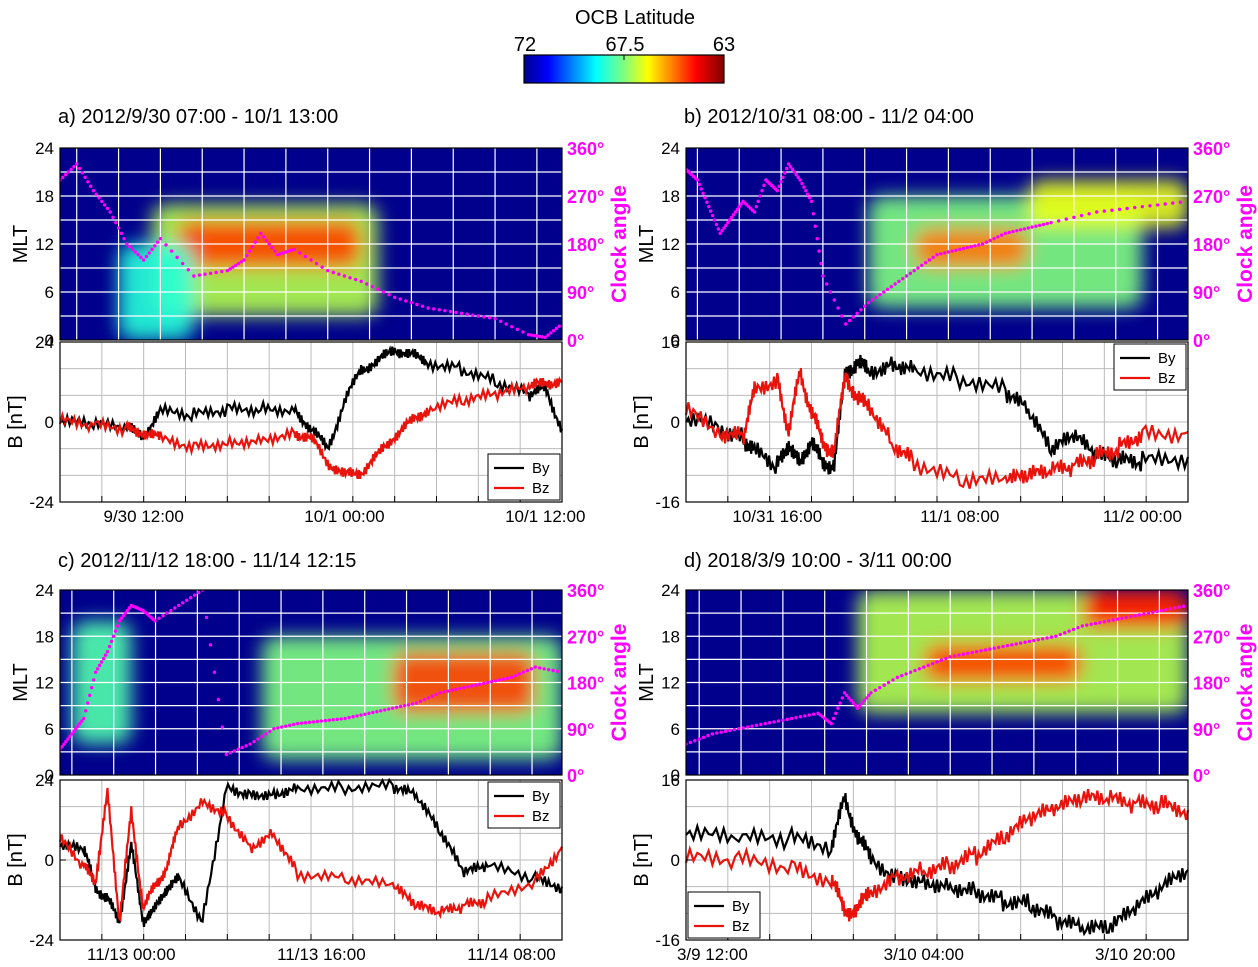  What do you see at coordinates (1211, 245) in the screenshot?
I see `clock-tick-label: 180°` at bounding box center [1211, 245].